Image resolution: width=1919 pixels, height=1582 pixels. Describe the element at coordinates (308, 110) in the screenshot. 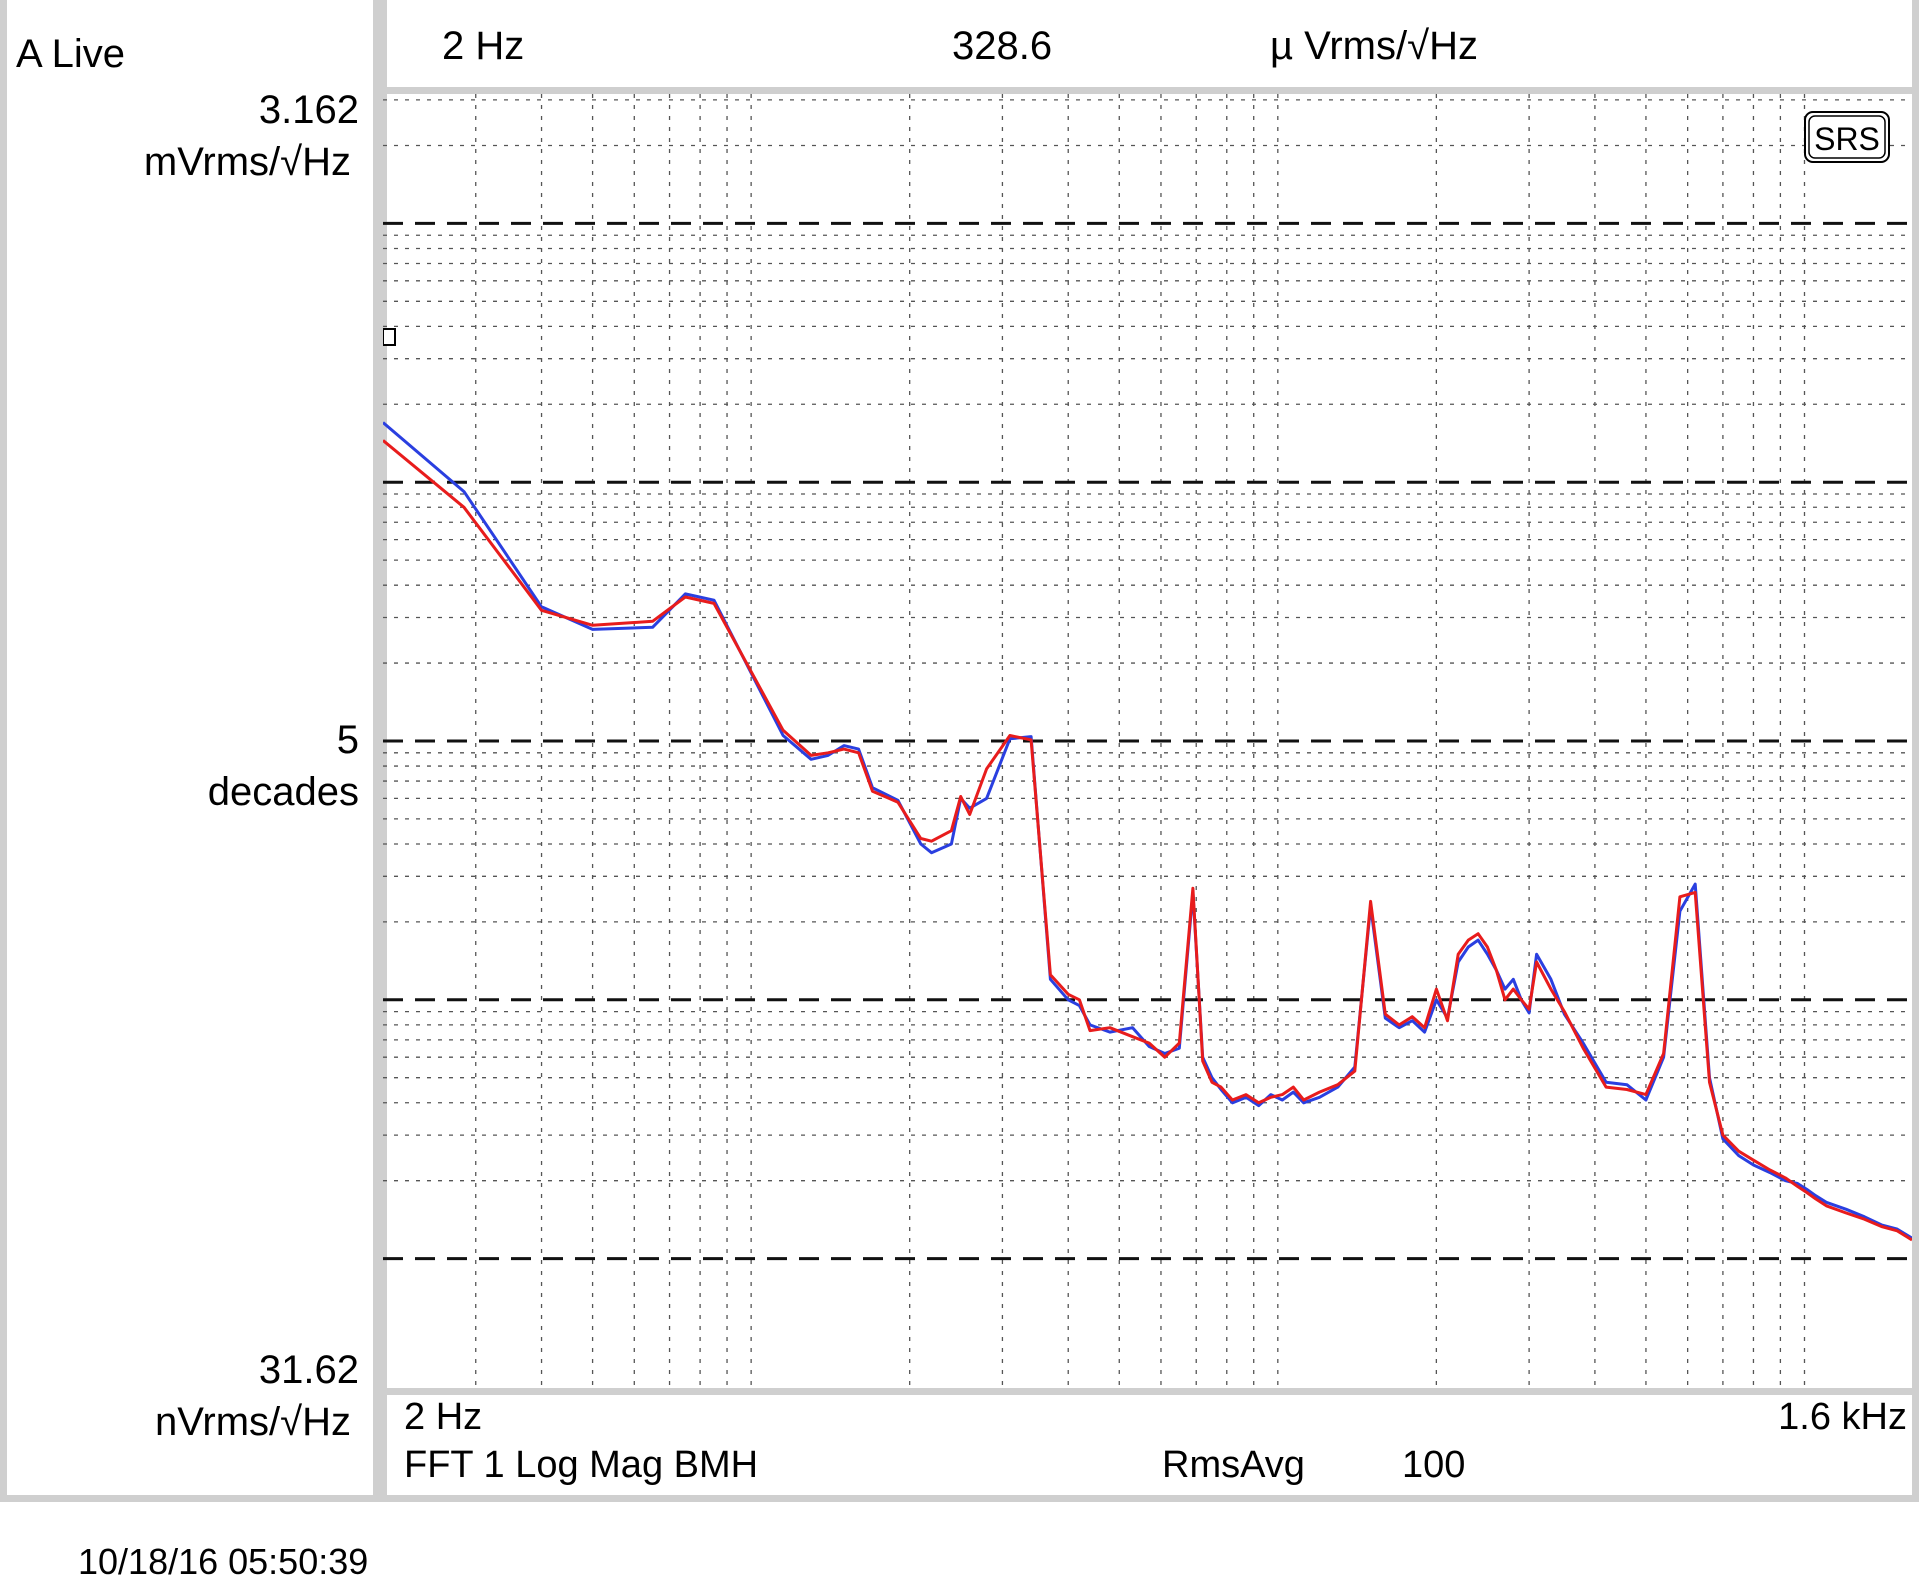

I see `y-top-value: 3.162` at that location.